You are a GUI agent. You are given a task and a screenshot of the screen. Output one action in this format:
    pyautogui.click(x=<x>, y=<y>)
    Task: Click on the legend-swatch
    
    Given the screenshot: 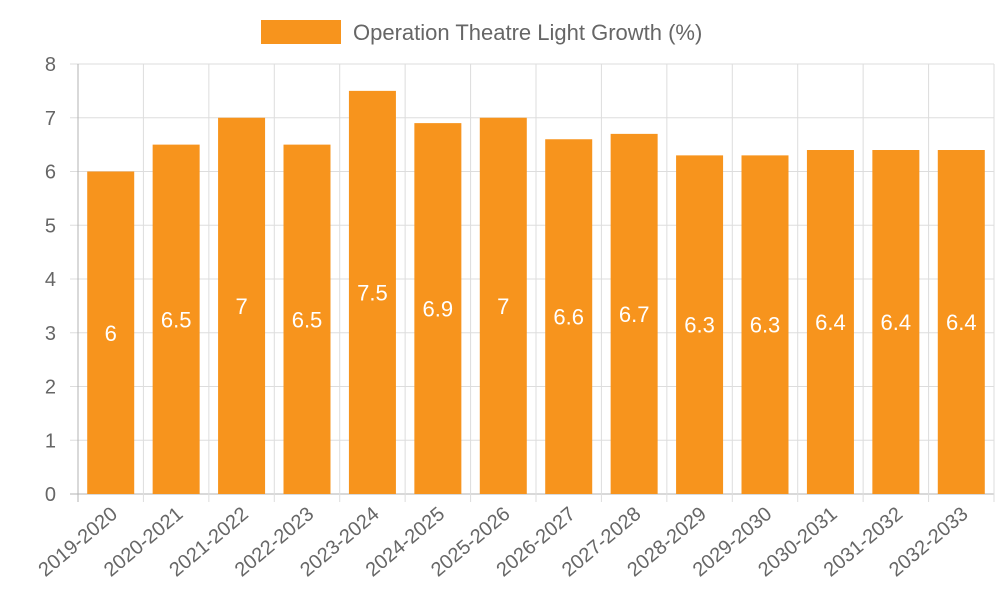 What is the action you would take?
    pyautogui.click(x=301, y=32)
    